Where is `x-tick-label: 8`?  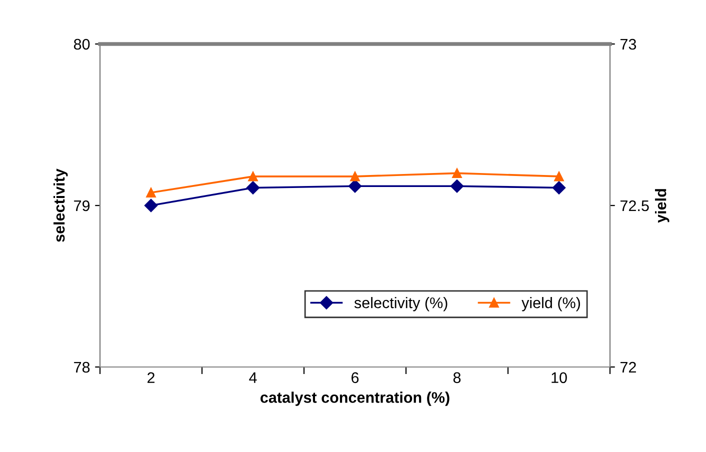 x-tick-label: 8 is located at coordinates (457, 378).